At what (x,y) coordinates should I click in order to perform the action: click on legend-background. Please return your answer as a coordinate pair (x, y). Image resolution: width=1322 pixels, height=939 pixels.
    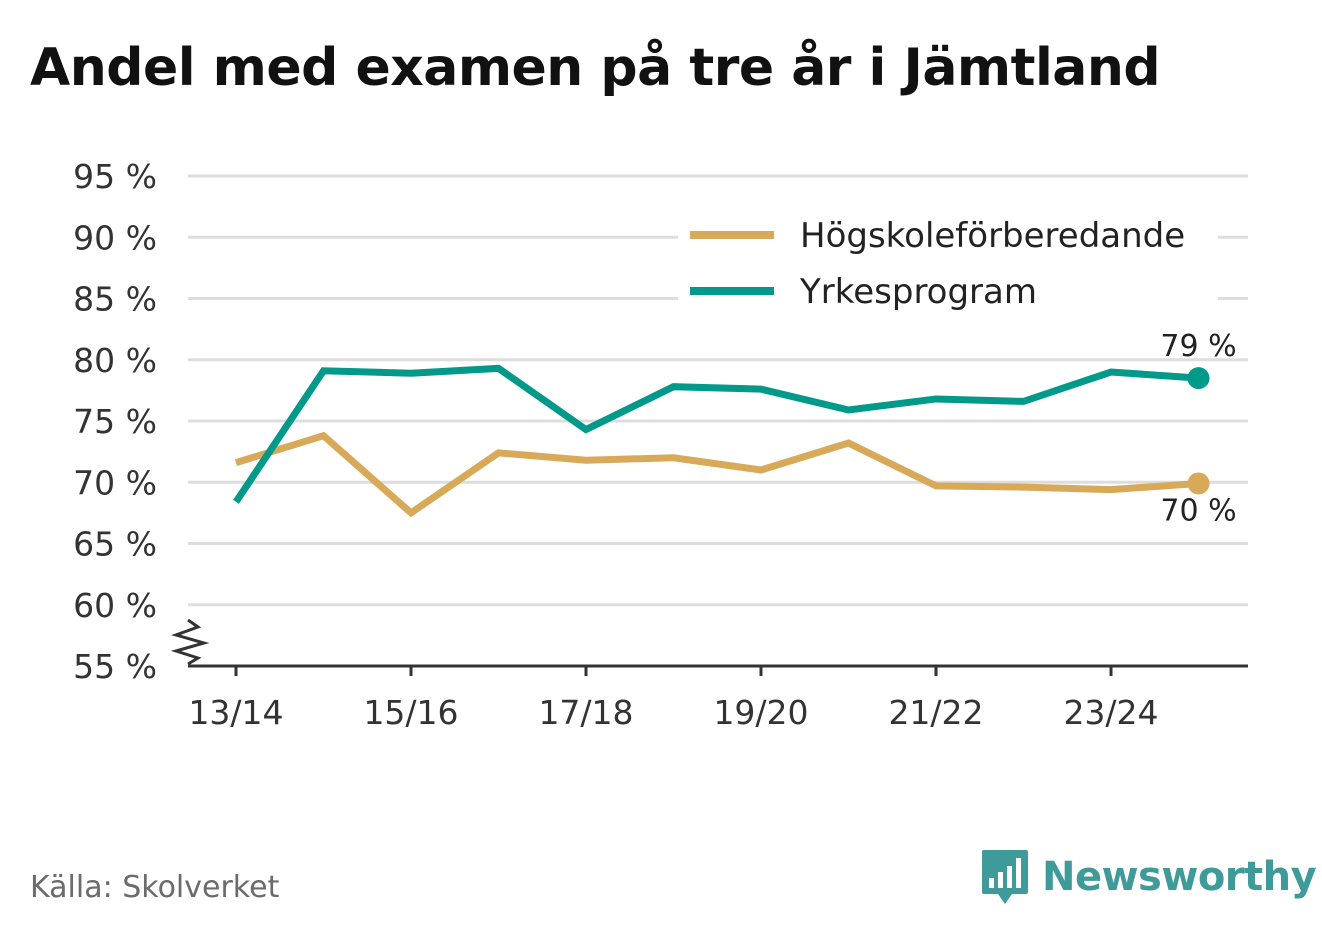
    Looking at the image, I should click on (948, 262).